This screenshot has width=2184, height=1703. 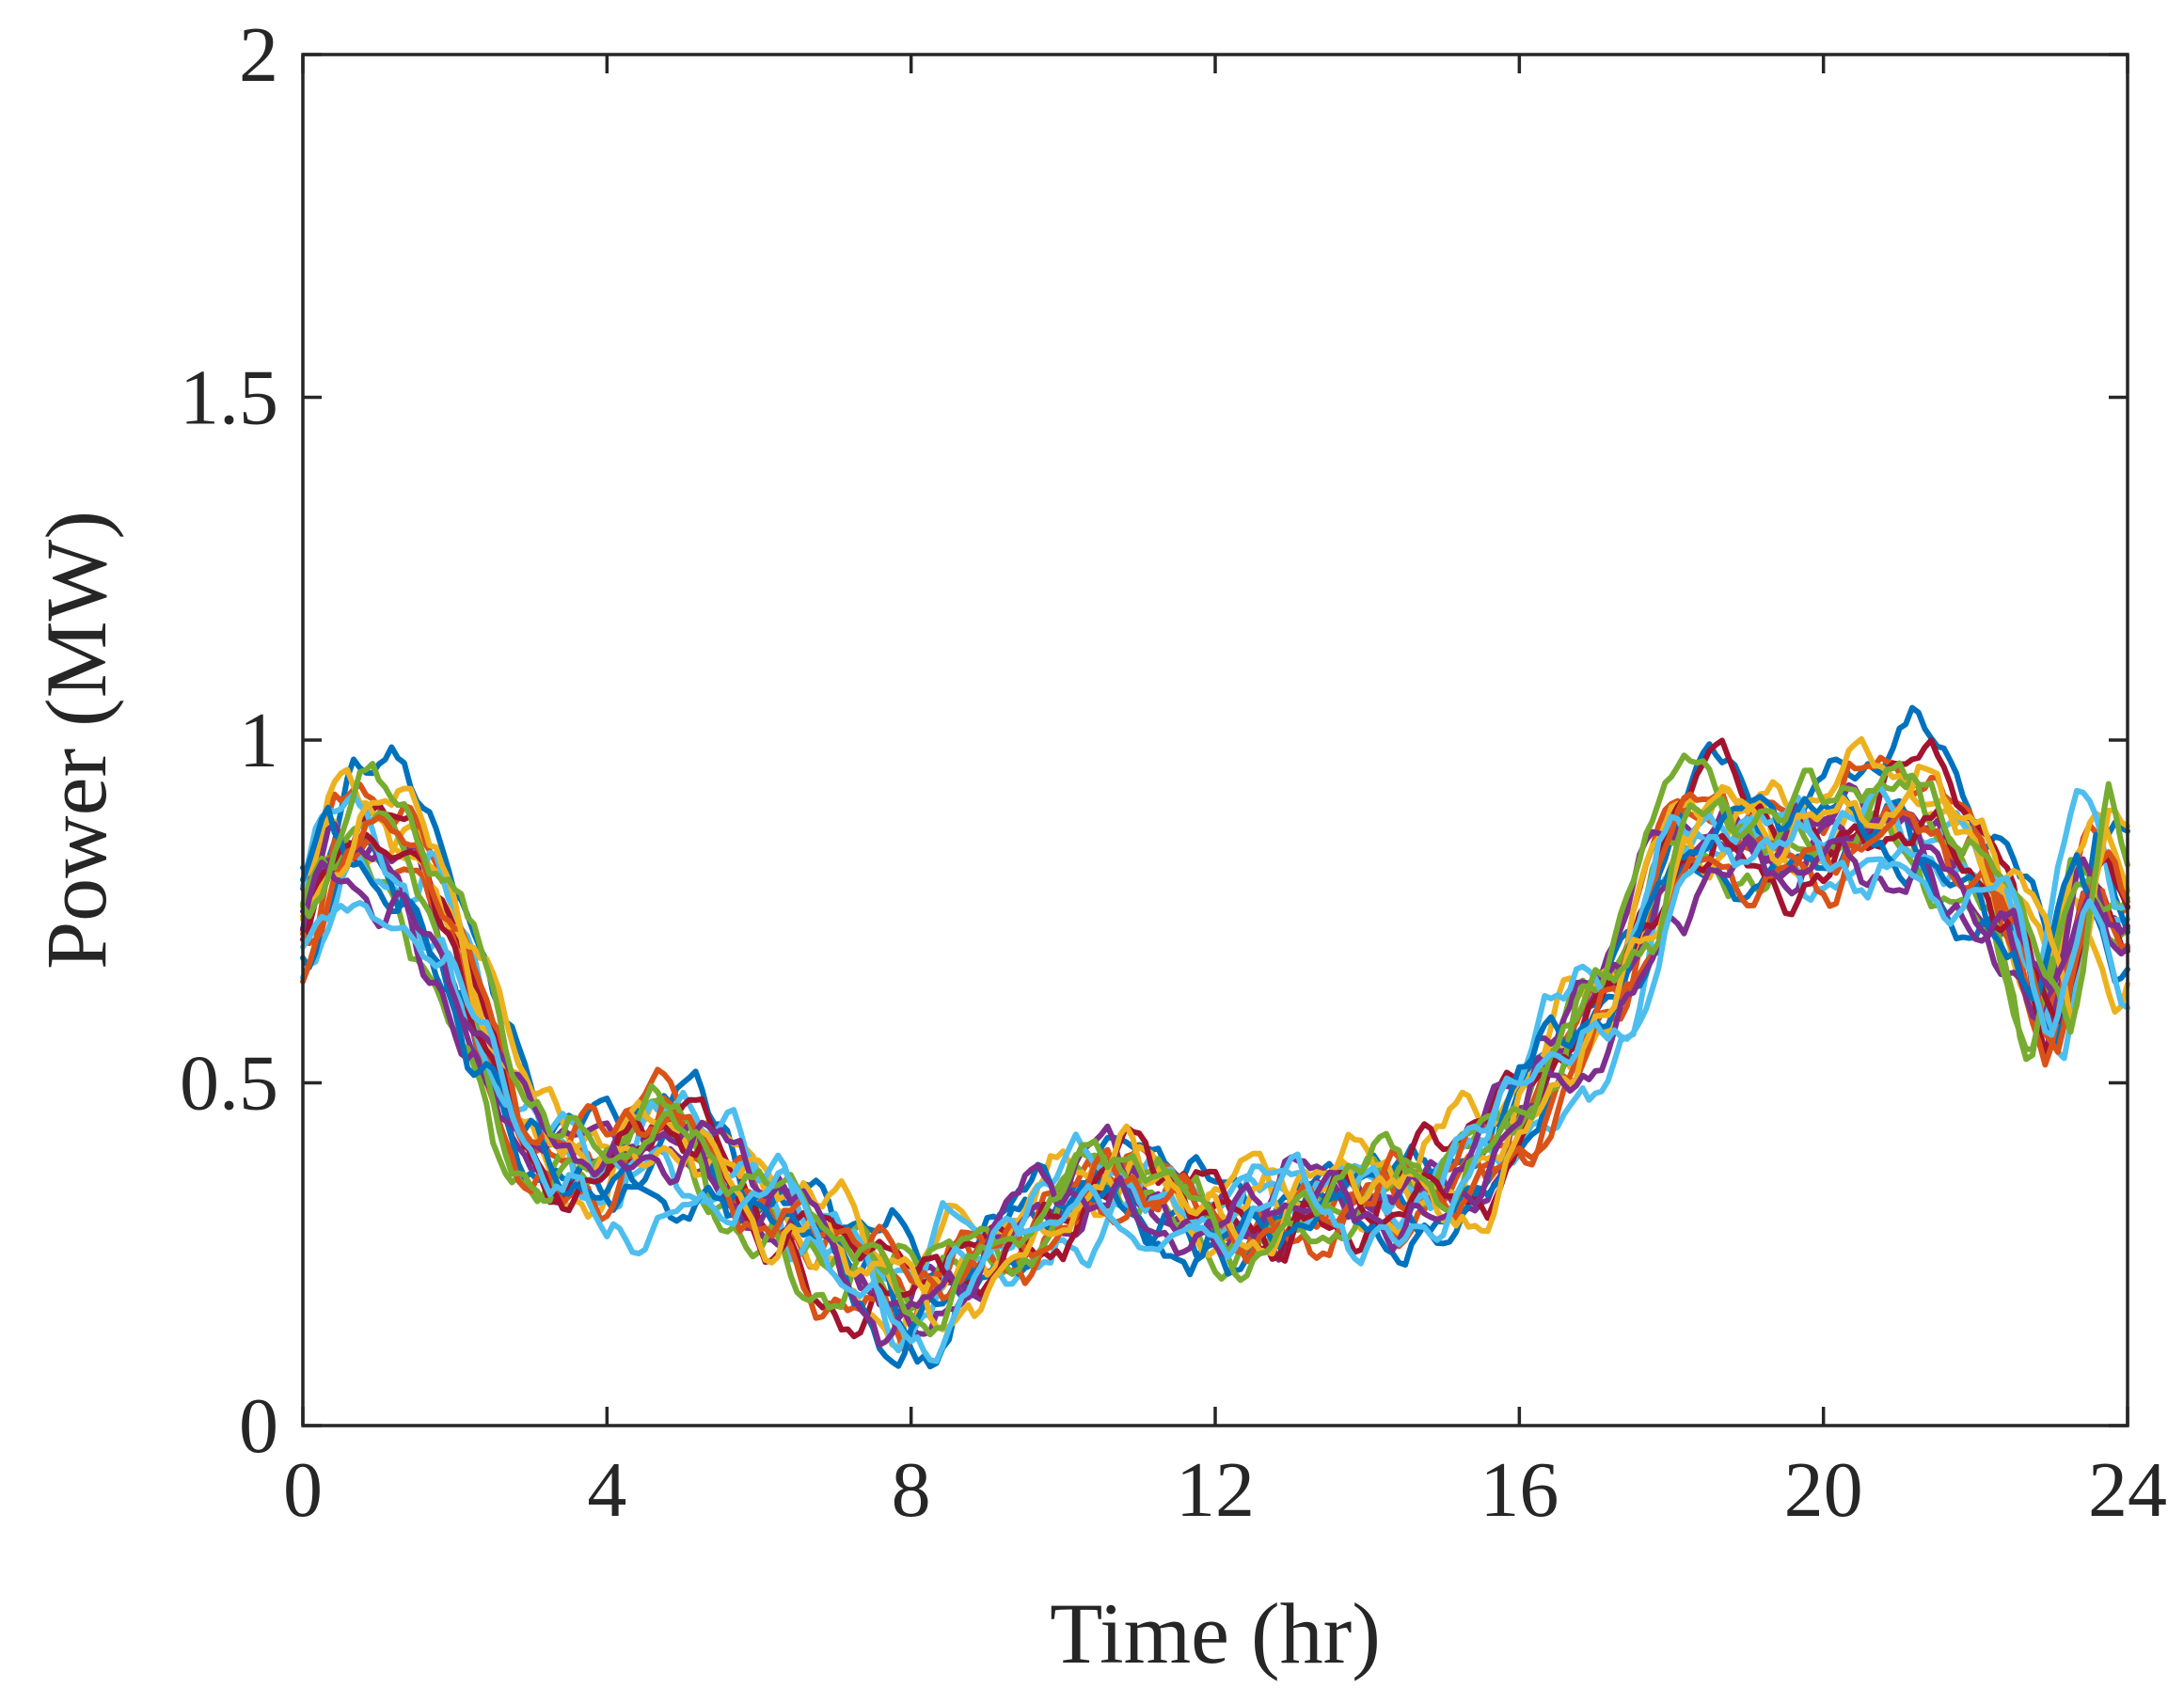 I want to click on x-tick-label: 16, so click(x=1519, y=1490).